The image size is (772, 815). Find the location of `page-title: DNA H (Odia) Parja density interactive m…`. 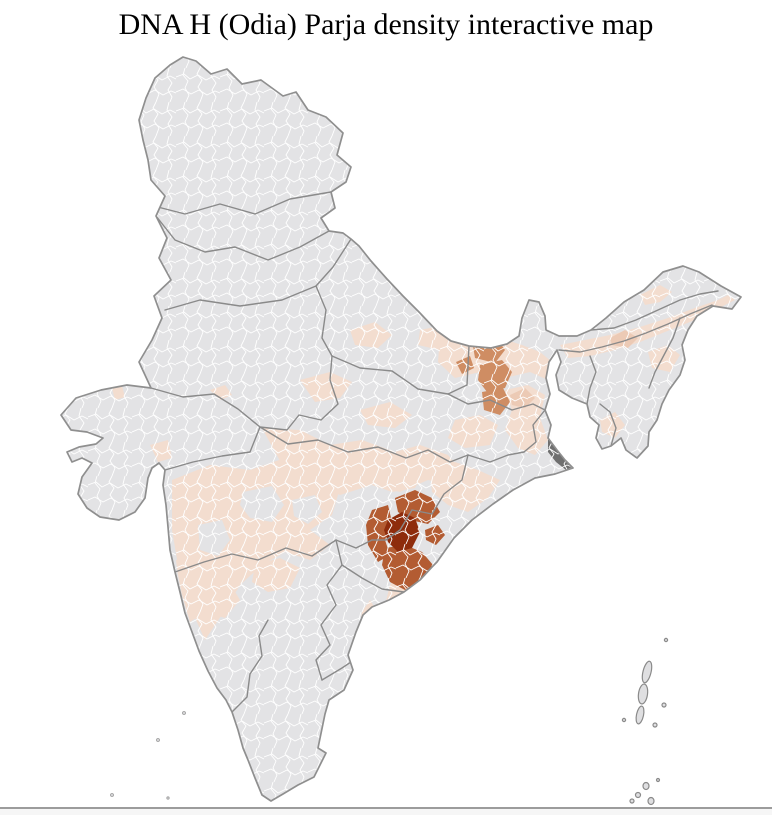

page-title: DNA H (Odia) Parja density interactive m… is located at coordinates (386, 24).